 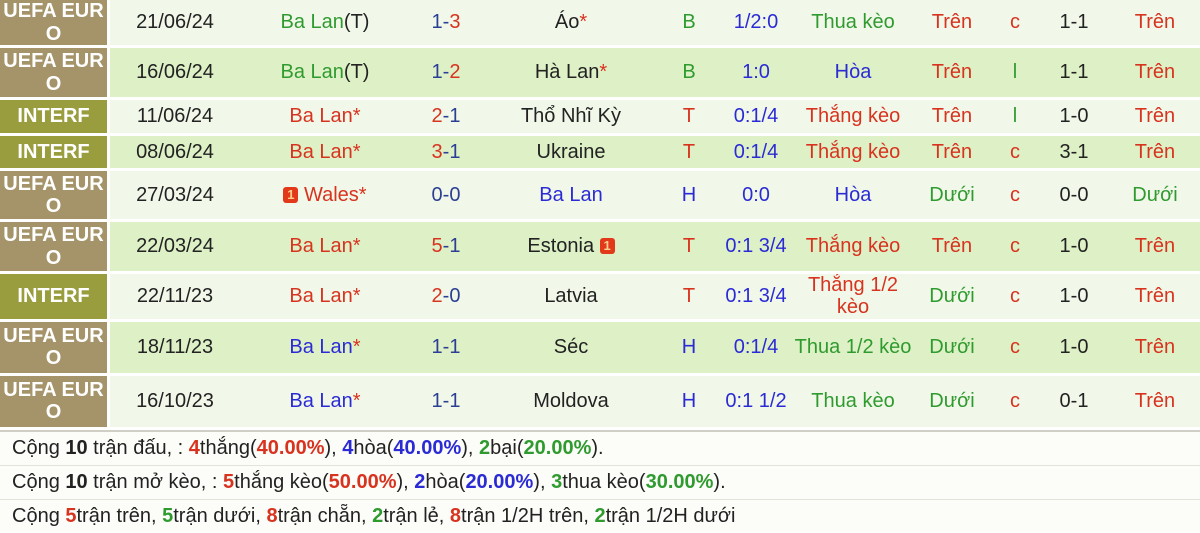 What do you see at coordinates (55, 153) in the screenshot?
I see `competition-cell: INTERF` at bounding box center [55, 153].